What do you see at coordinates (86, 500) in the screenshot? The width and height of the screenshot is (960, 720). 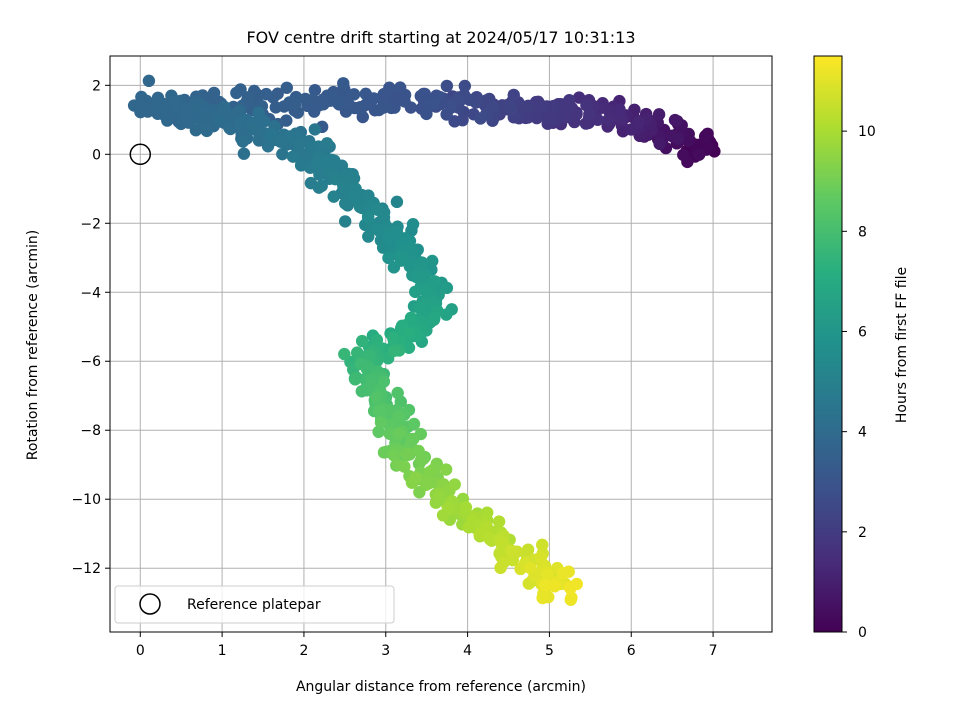 I see `y-tick-label: −10` at bounding box center [86, 500].